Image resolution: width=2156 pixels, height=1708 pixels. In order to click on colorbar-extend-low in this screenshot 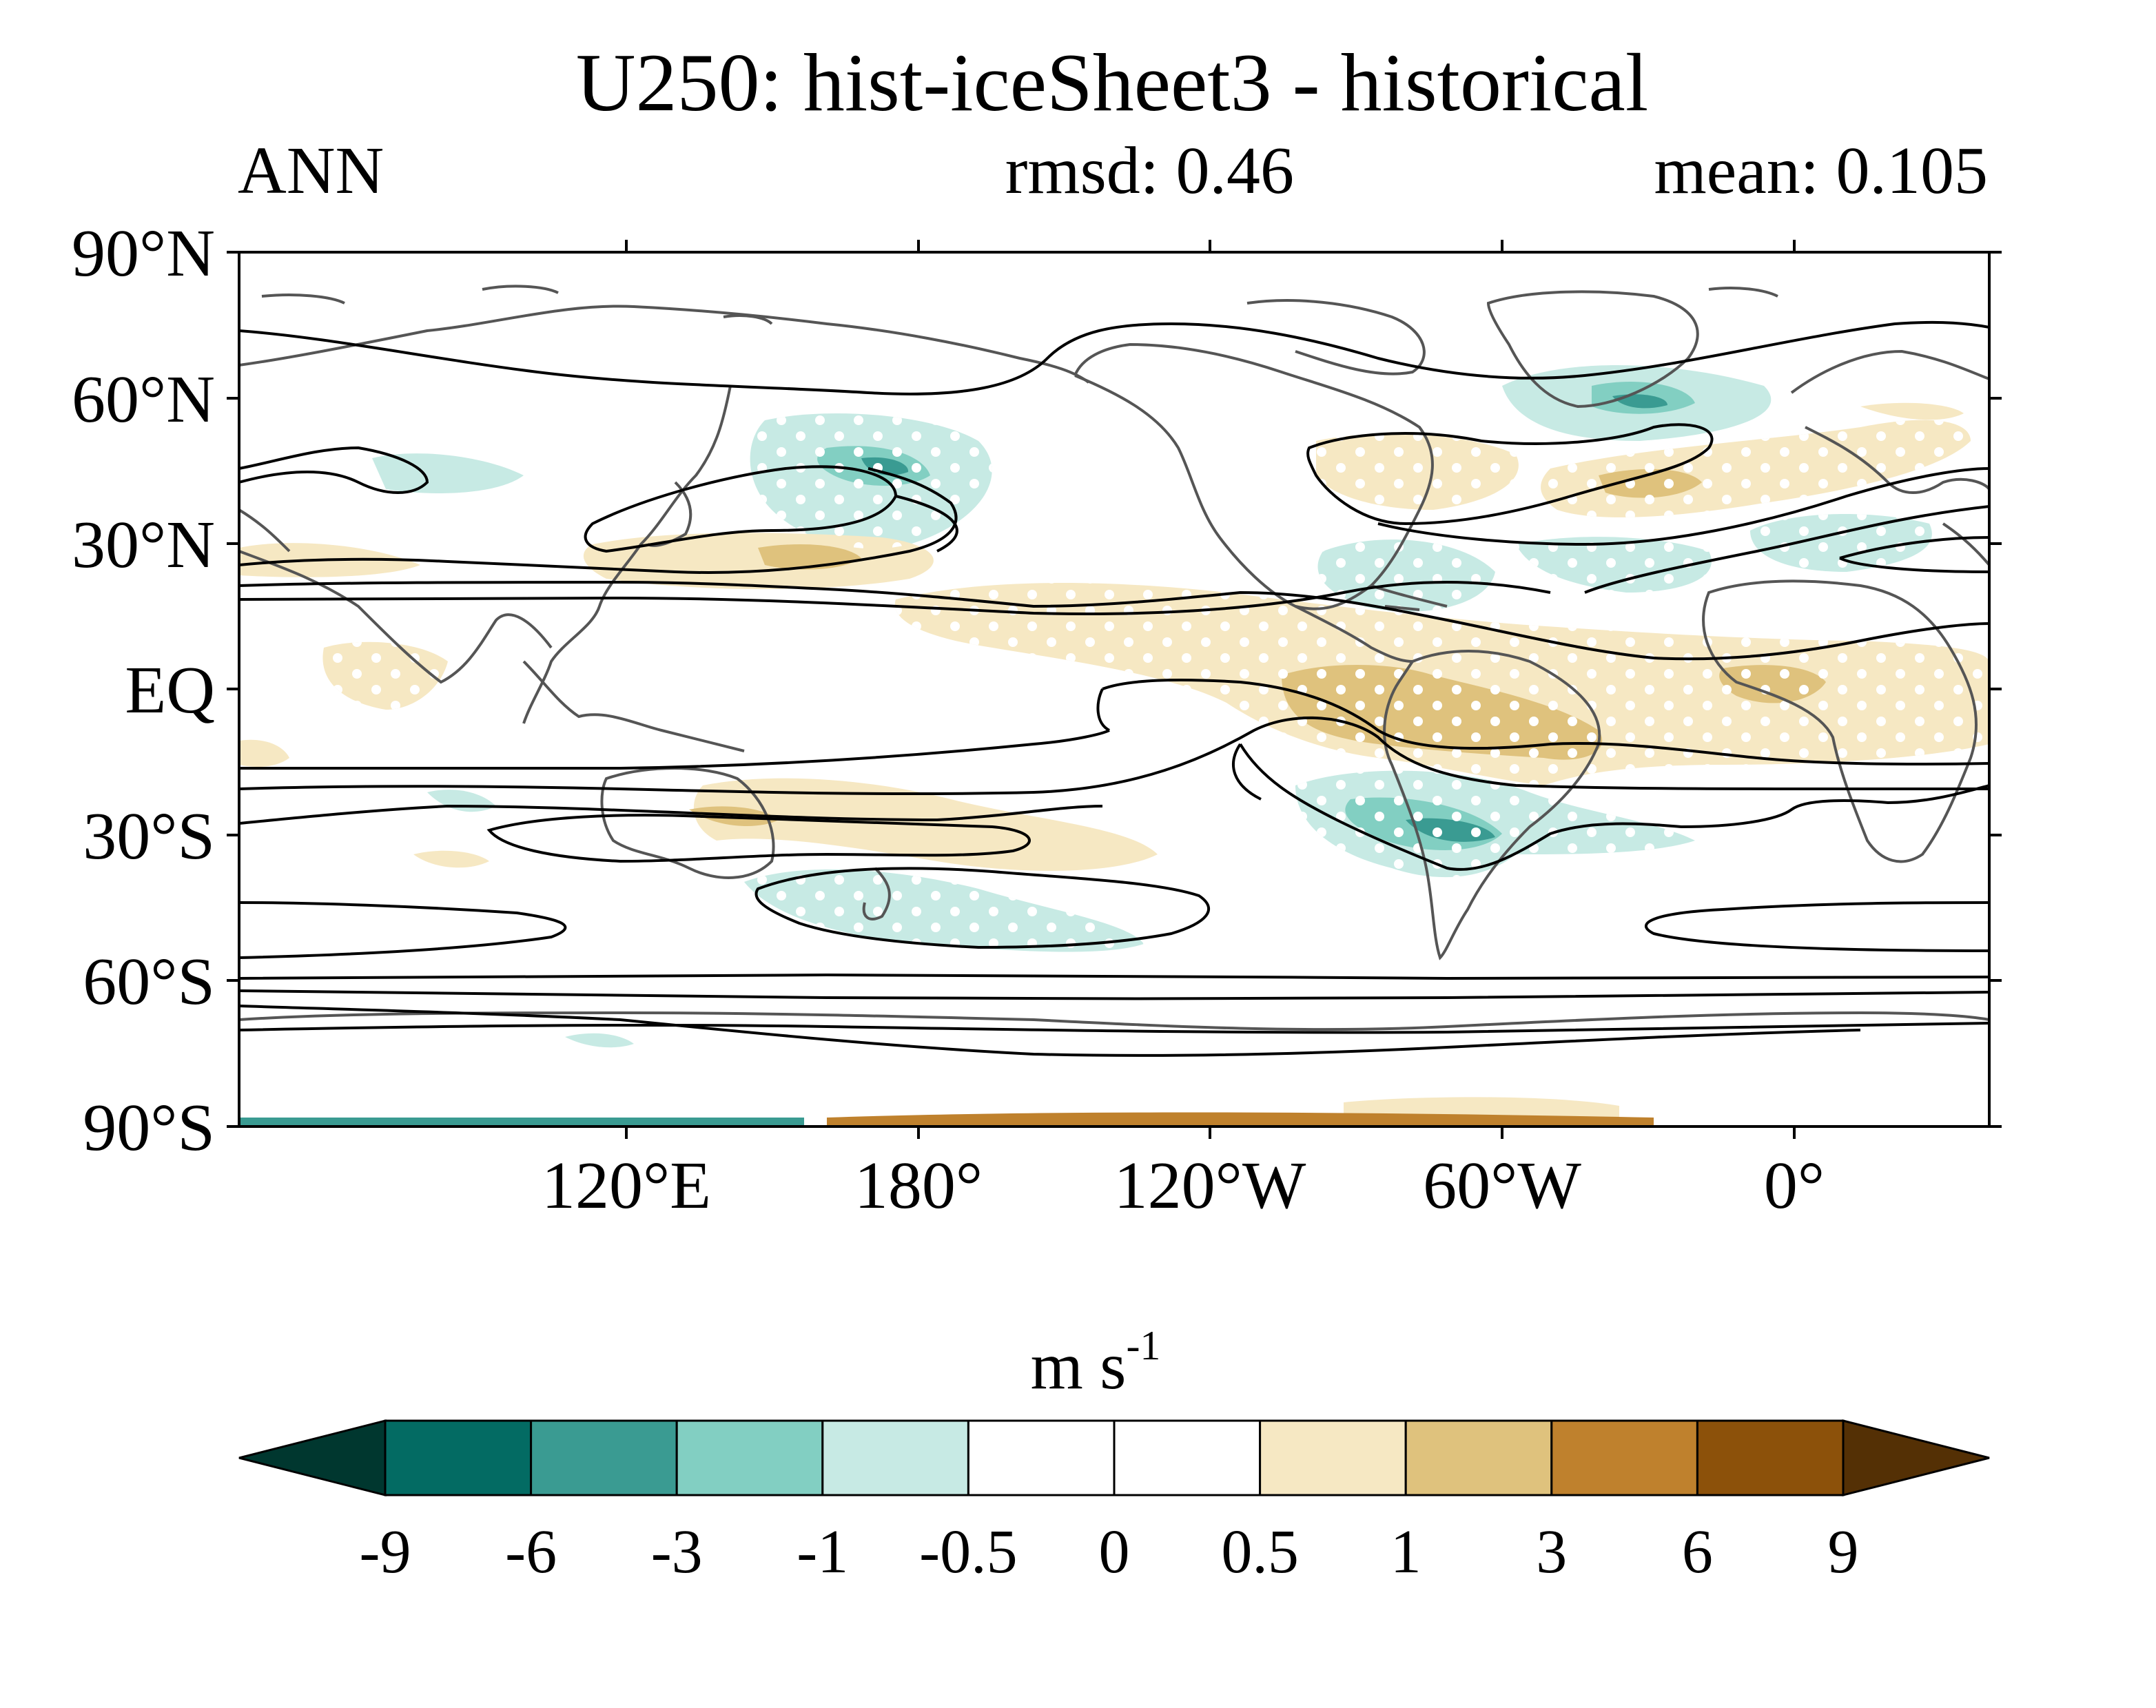, I will do `click(312, 1457)`.